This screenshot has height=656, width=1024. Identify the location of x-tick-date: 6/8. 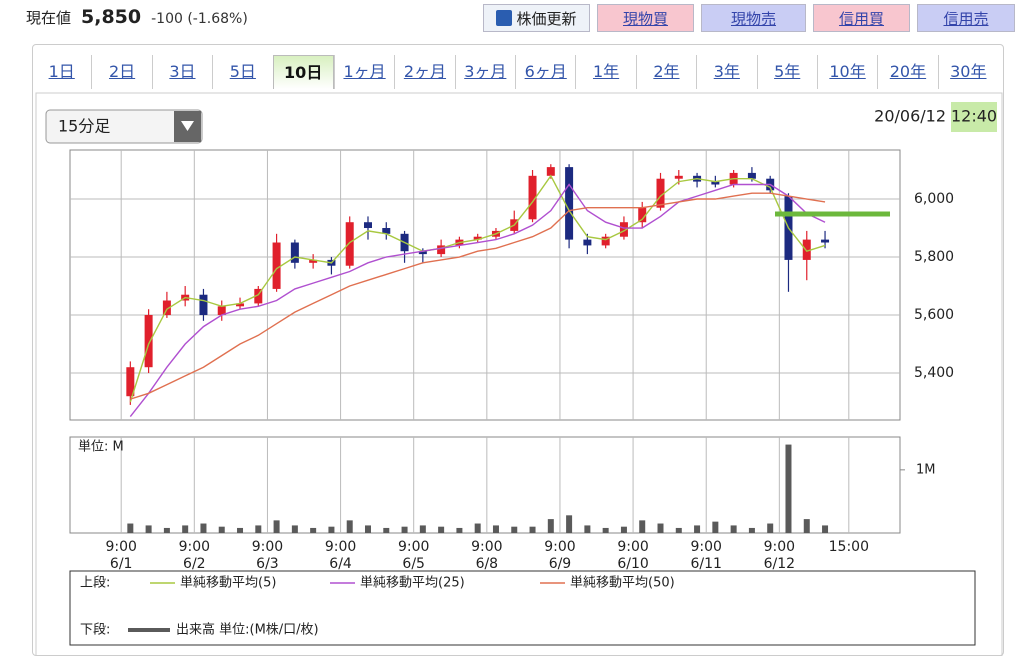
(487, 564).